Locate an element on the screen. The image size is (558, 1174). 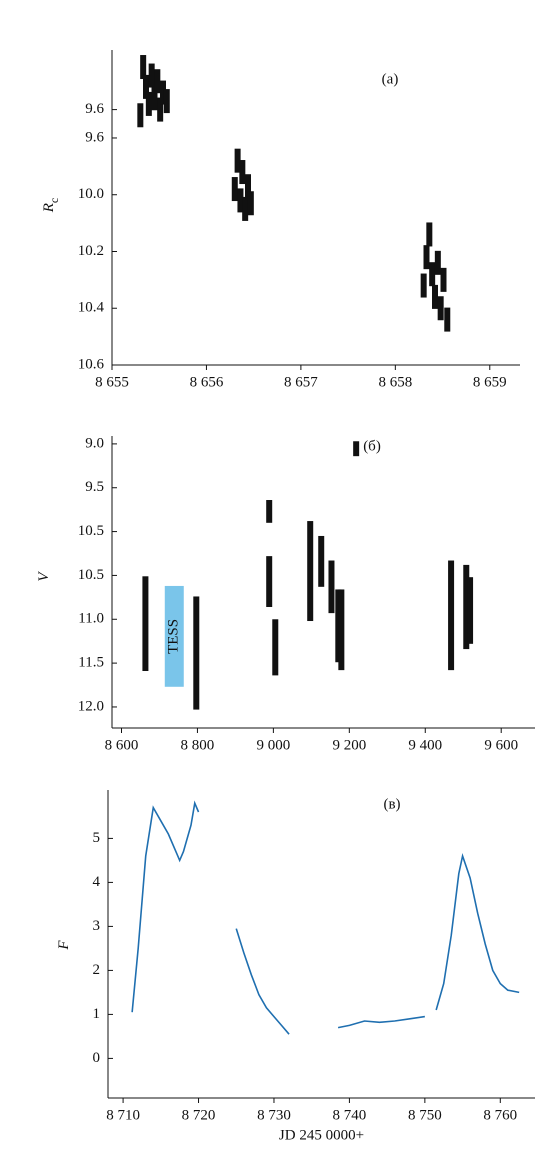
x-tick-label: 8 720 is located at coordinates (199, 1115).